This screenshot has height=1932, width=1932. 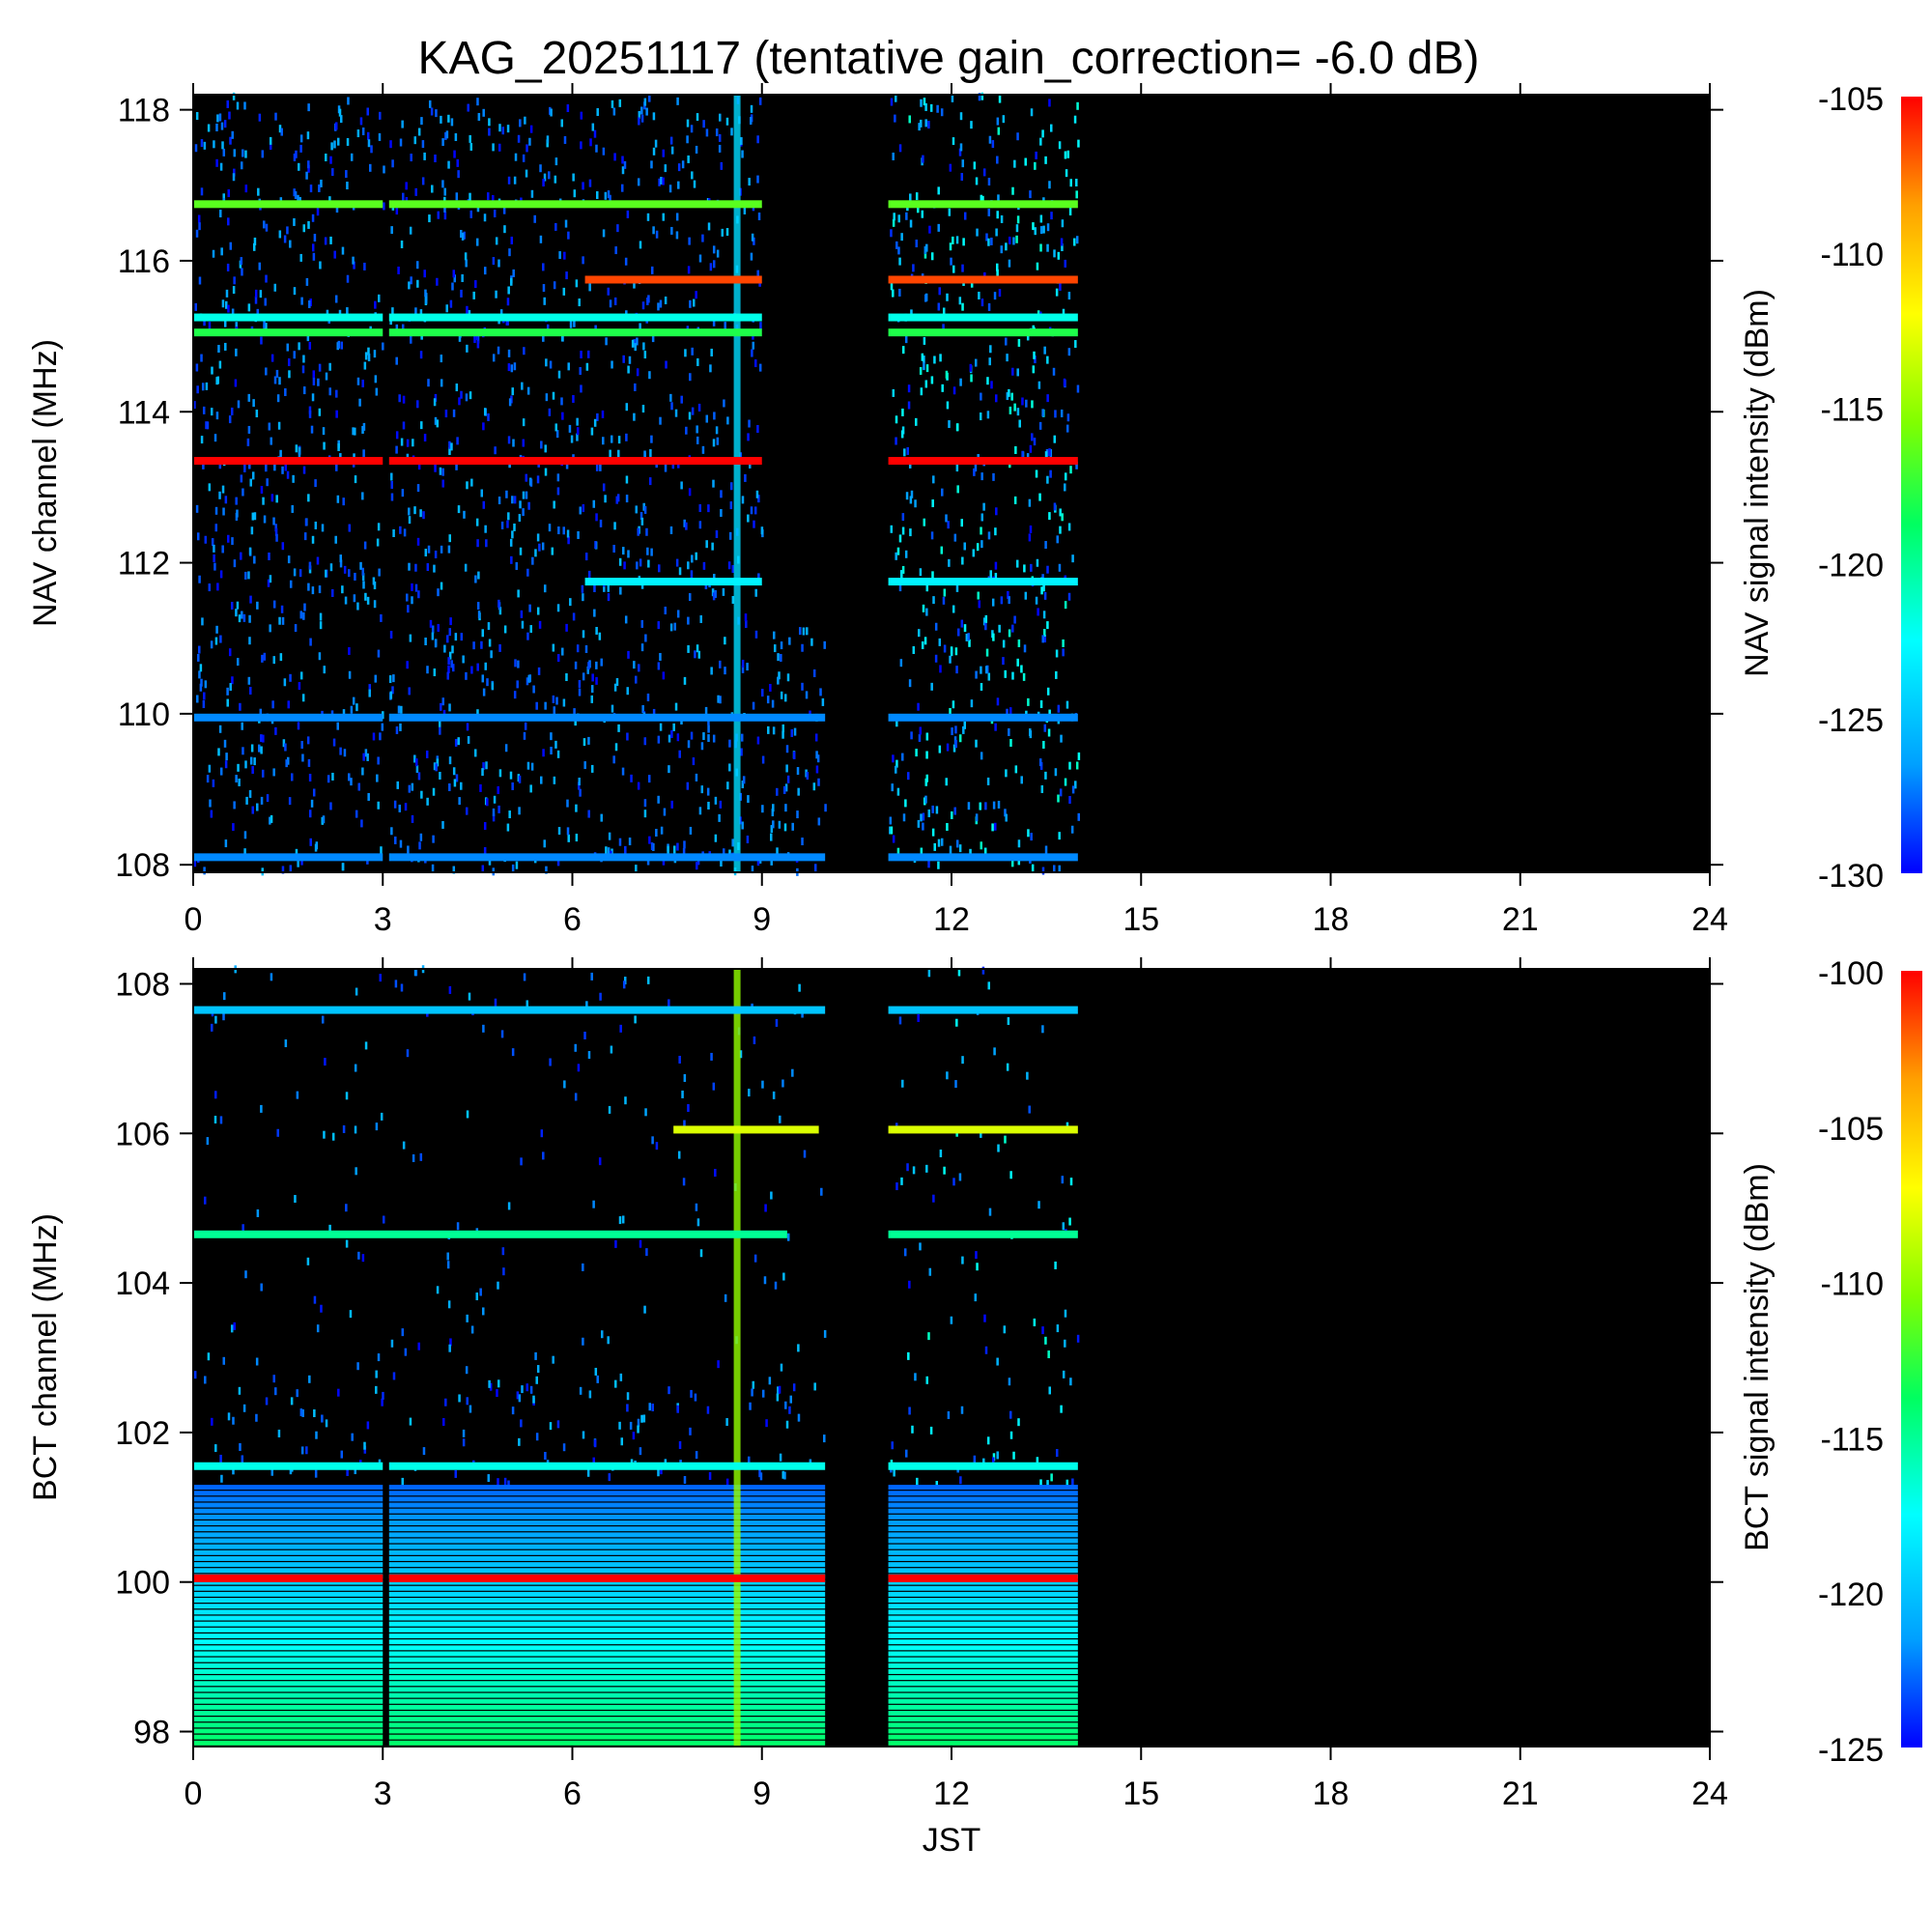 What do you see at coordinates (1851, 973) in the screenshot?
I see `colorbar-tick-label: -100` at bounding box center [1851, 973].